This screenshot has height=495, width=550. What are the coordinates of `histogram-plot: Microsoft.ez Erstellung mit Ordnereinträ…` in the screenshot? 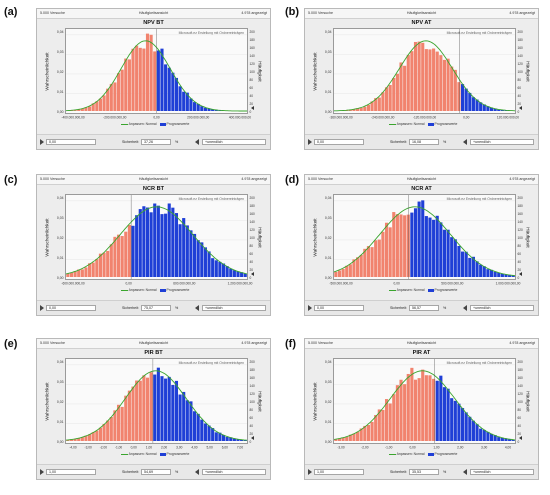 It's located at (424, 71).